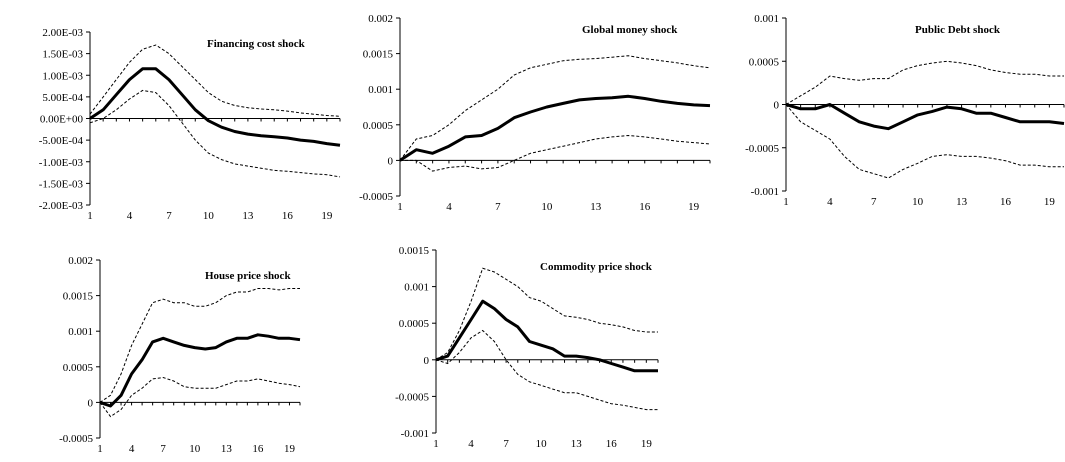  What do you see at coordinates (62, 33) in the screenshot?
I see `y-tick-label: 2.00E-03` at bounding box center [62, 33].